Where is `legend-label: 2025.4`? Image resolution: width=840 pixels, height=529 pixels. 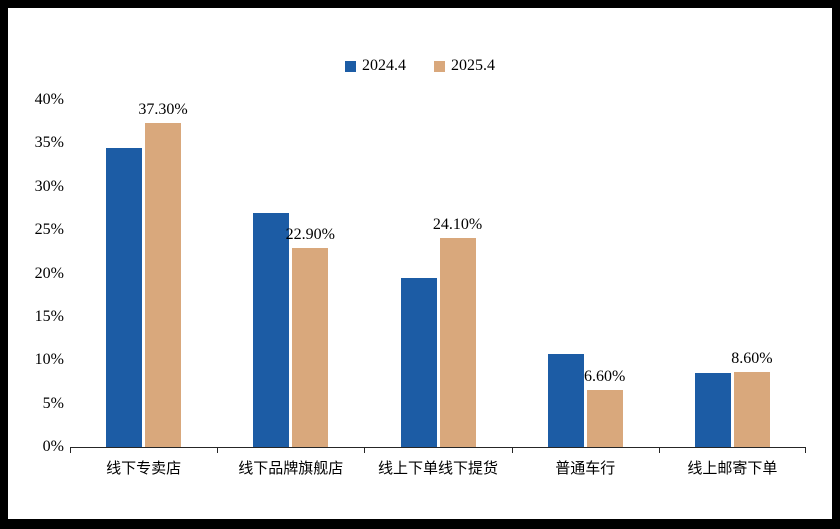
legend-label: 2025.4 is located at coordinates (473, 65).